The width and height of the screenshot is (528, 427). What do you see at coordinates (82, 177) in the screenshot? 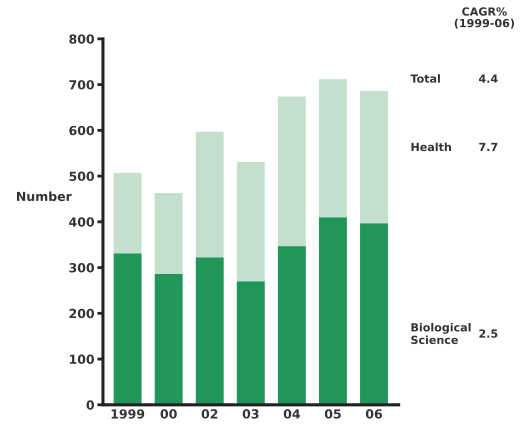
I see `y-tick-label: 500` at bounding box center [82, 177].